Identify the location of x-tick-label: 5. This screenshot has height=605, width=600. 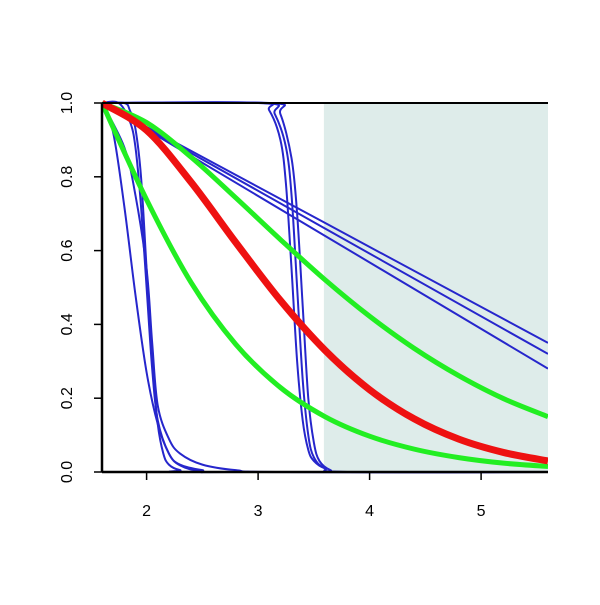
(481, 511).